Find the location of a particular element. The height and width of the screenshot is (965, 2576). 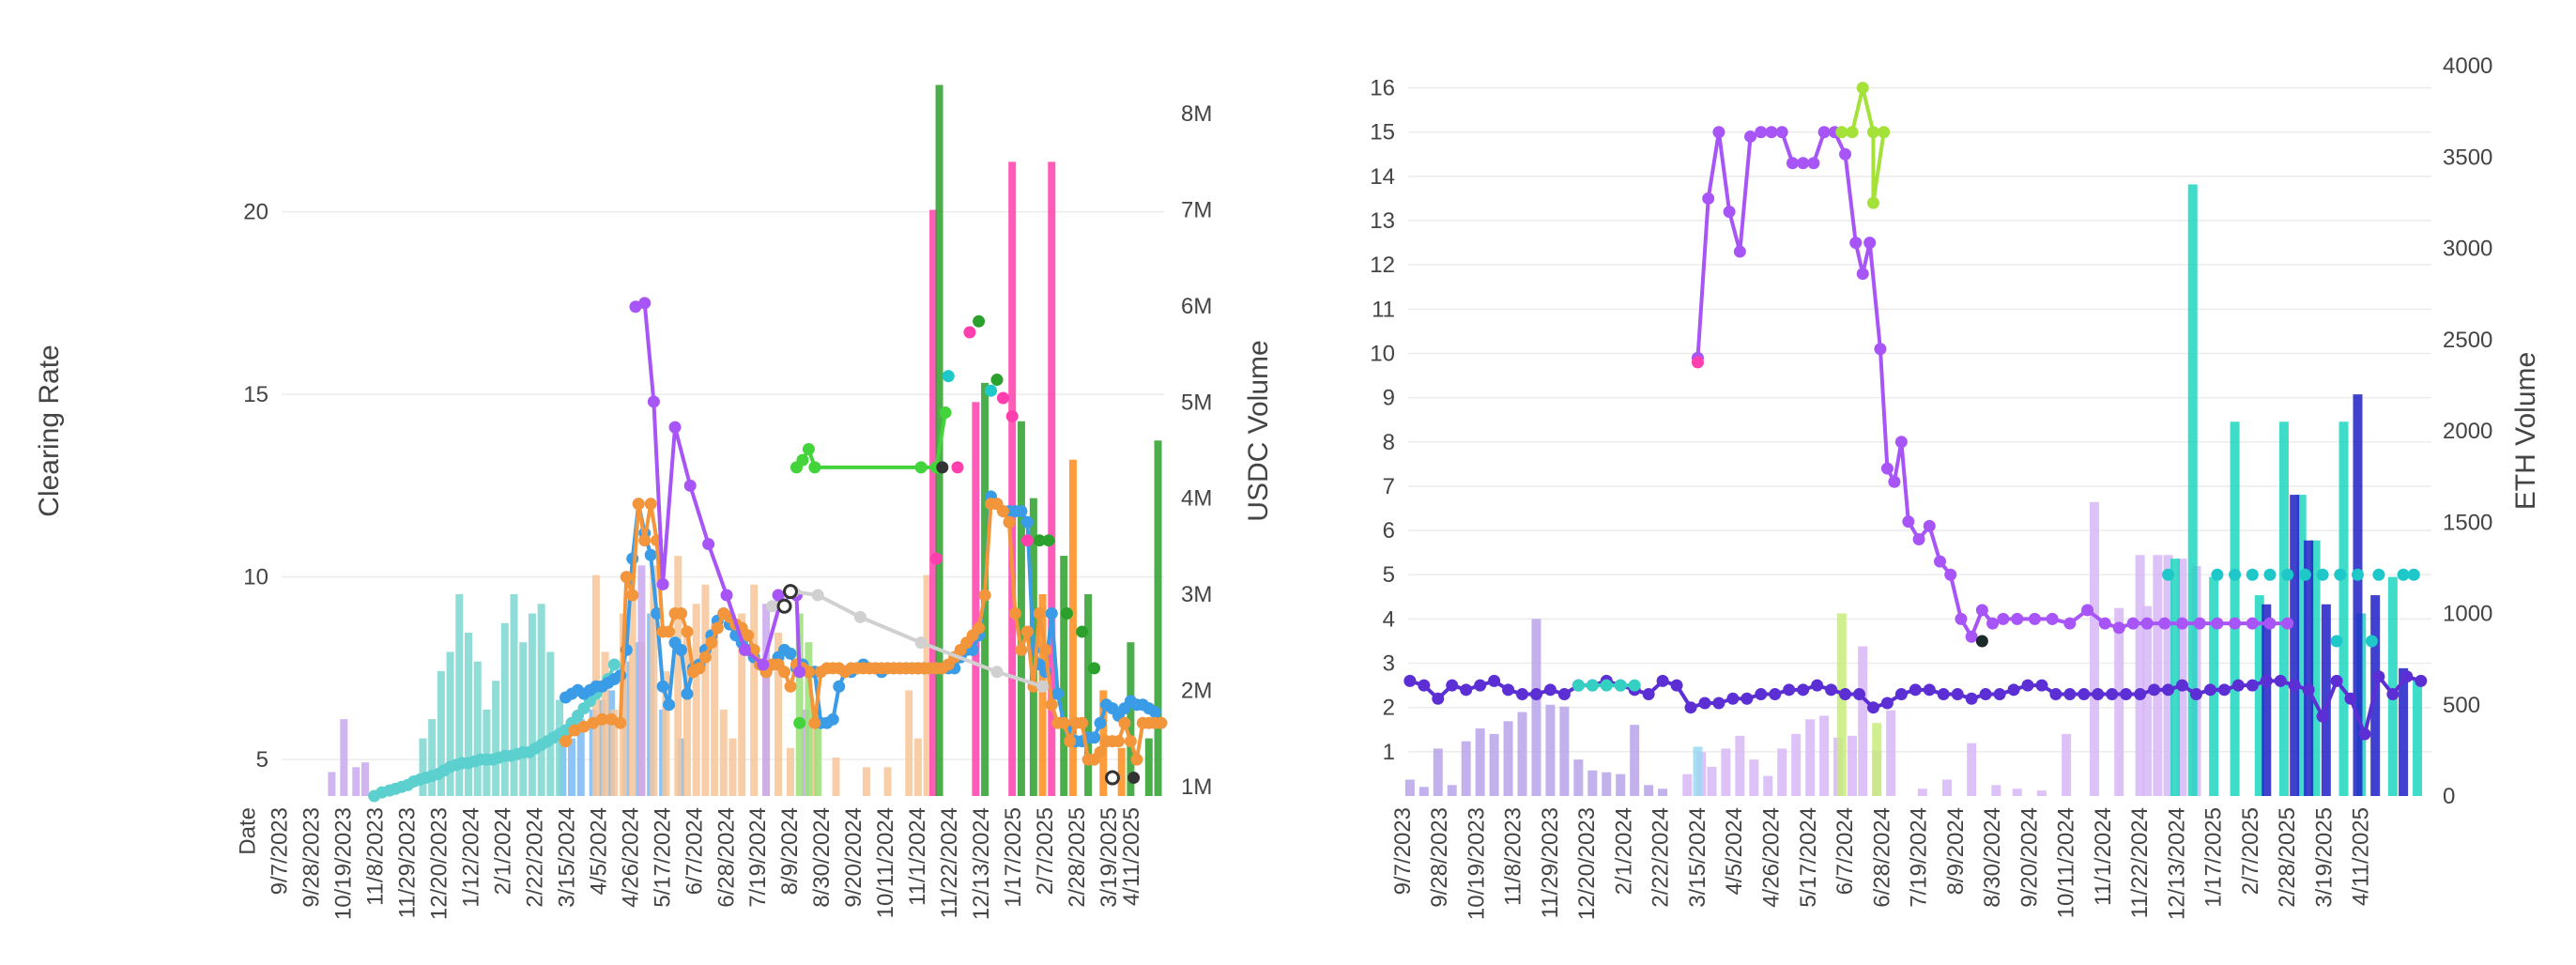

y-left-tick-label: 15 is located at coordinates (256, 394).